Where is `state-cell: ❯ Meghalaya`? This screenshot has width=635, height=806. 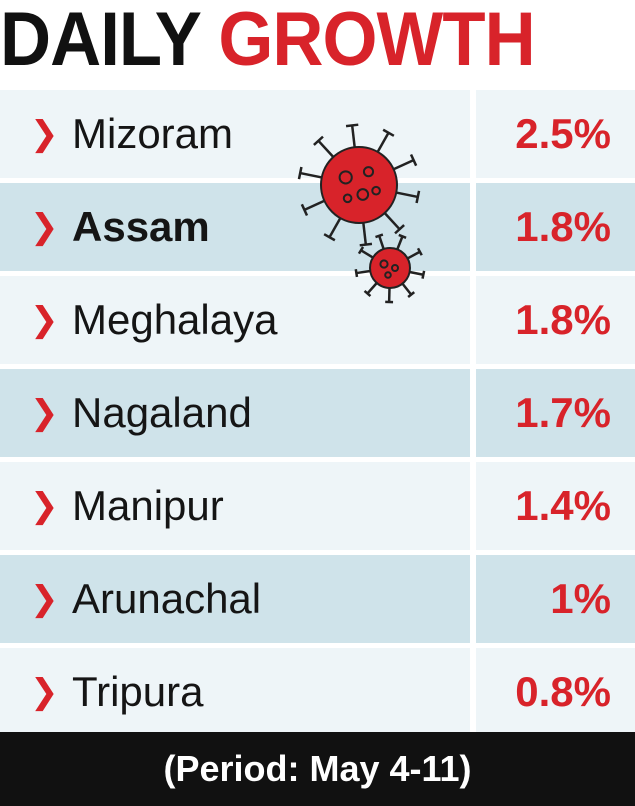 state-cell: ❯ Meghalaya is located at coordinates (235, 320).